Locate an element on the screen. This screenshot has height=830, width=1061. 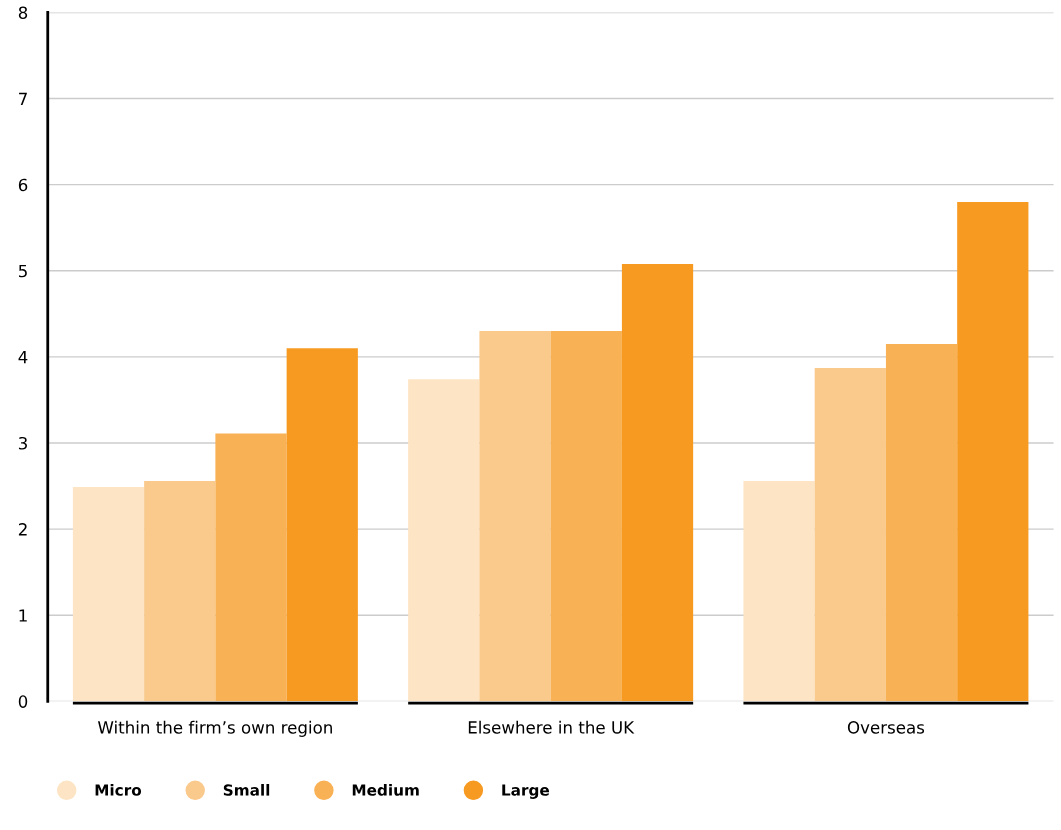
y-tick-label: 4 is located at coordinates (23, 357).